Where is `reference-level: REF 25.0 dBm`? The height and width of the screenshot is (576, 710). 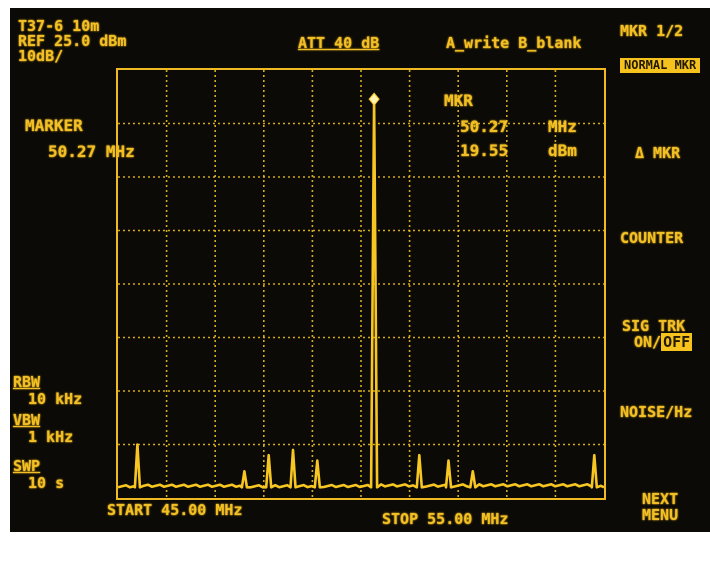 reference-level: REF 25.0 dBm is located at coordinates (72, 41).